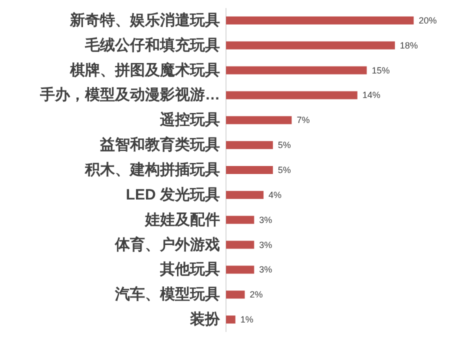 This screenshot has height=350, width=474. What do you see at coordinates (205, 319) in the screenshot?
I see `y-tick-label: 装扮` at bounding box center [205, 319].